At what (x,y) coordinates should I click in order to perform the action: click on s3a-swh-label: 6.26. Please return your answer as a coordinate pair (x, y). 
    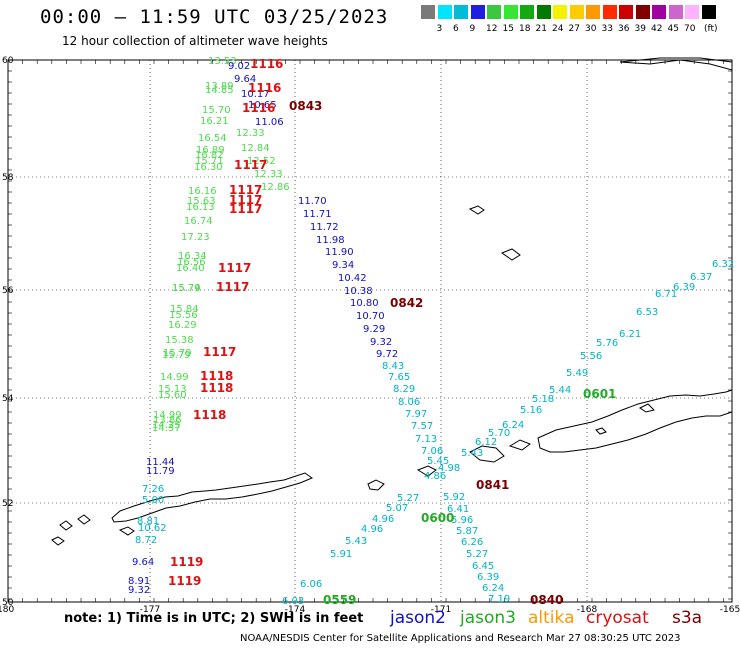
    Looking at the image, I should click on (472, 542).